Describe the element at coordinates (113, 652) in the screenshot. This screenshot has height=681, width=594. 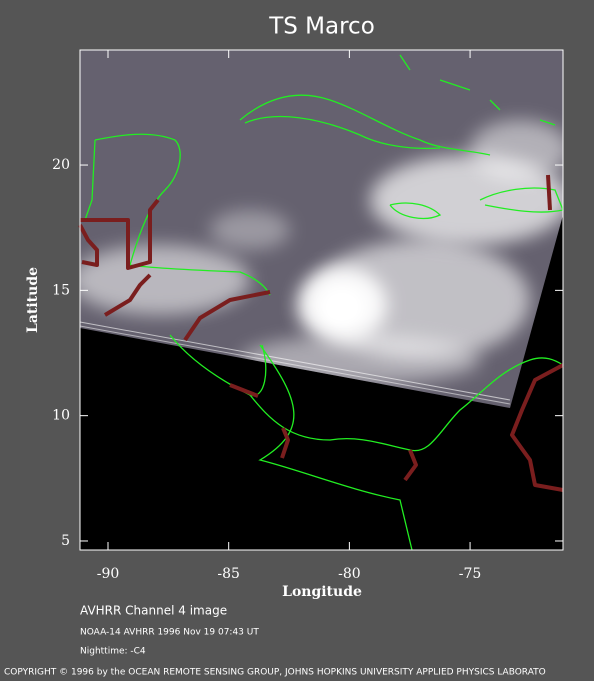
I see `caption: Nighttime: -C4` at that location.